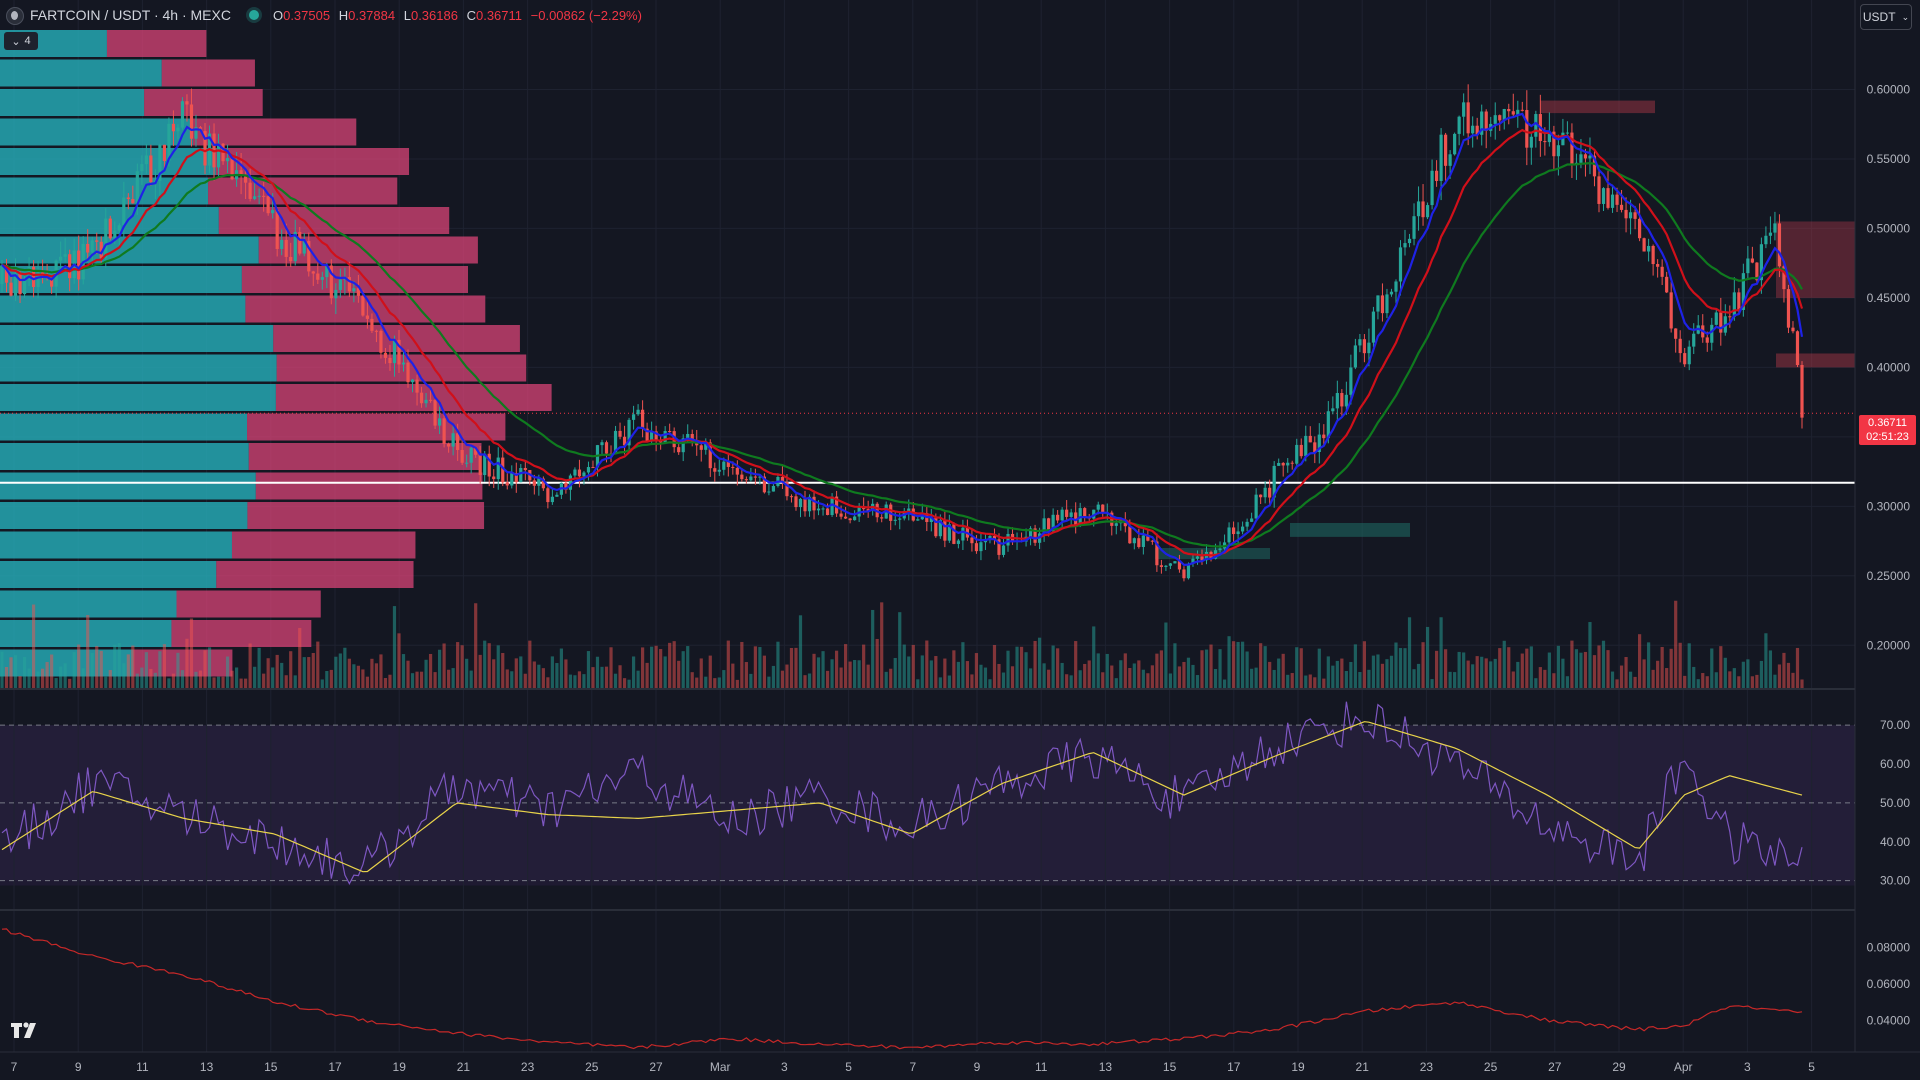 Image resolution: width=1920 pixels, height=1080 pixels. Describe the element at coordinates (130, 15) in the screenshot. I see `symbol-title: FARTCOIN / USDT · 4h · MEXC` at that location.